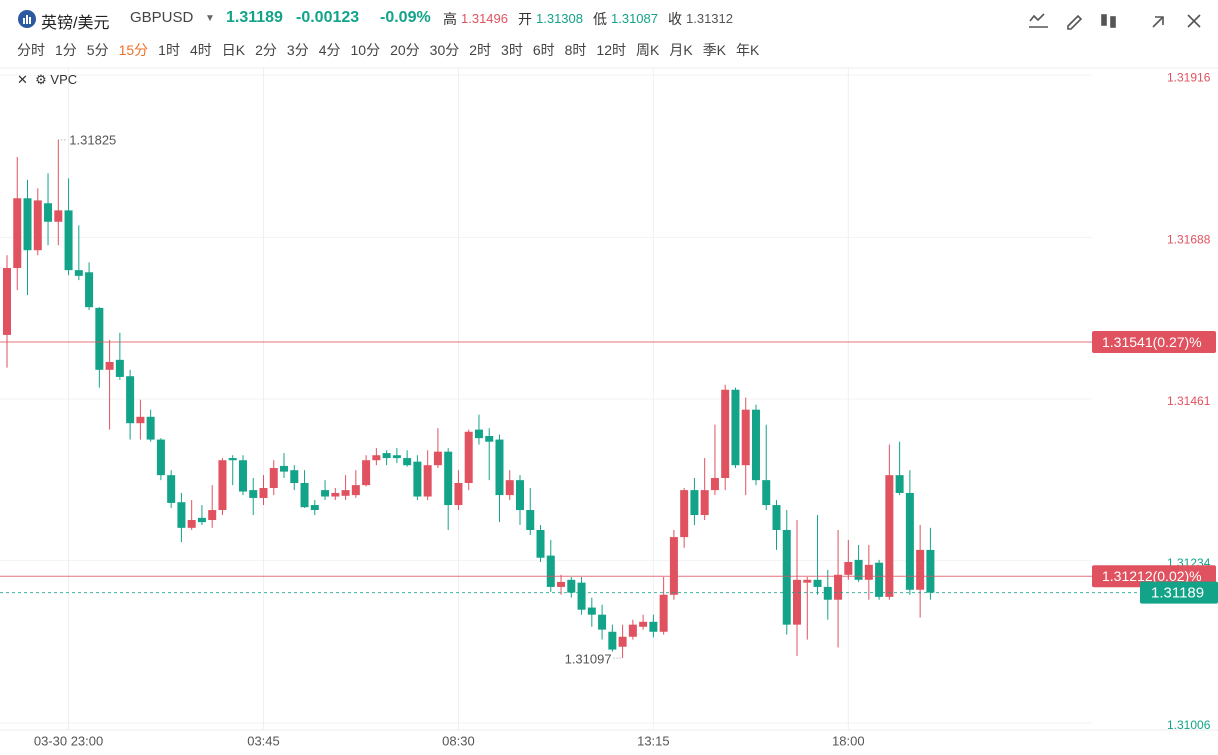 The height and width of the screenshot is (755, 1218). What do you see at coordinates (133, 50) in the screenshot?
I see `period: 15分` at bounding box center [133, 50].